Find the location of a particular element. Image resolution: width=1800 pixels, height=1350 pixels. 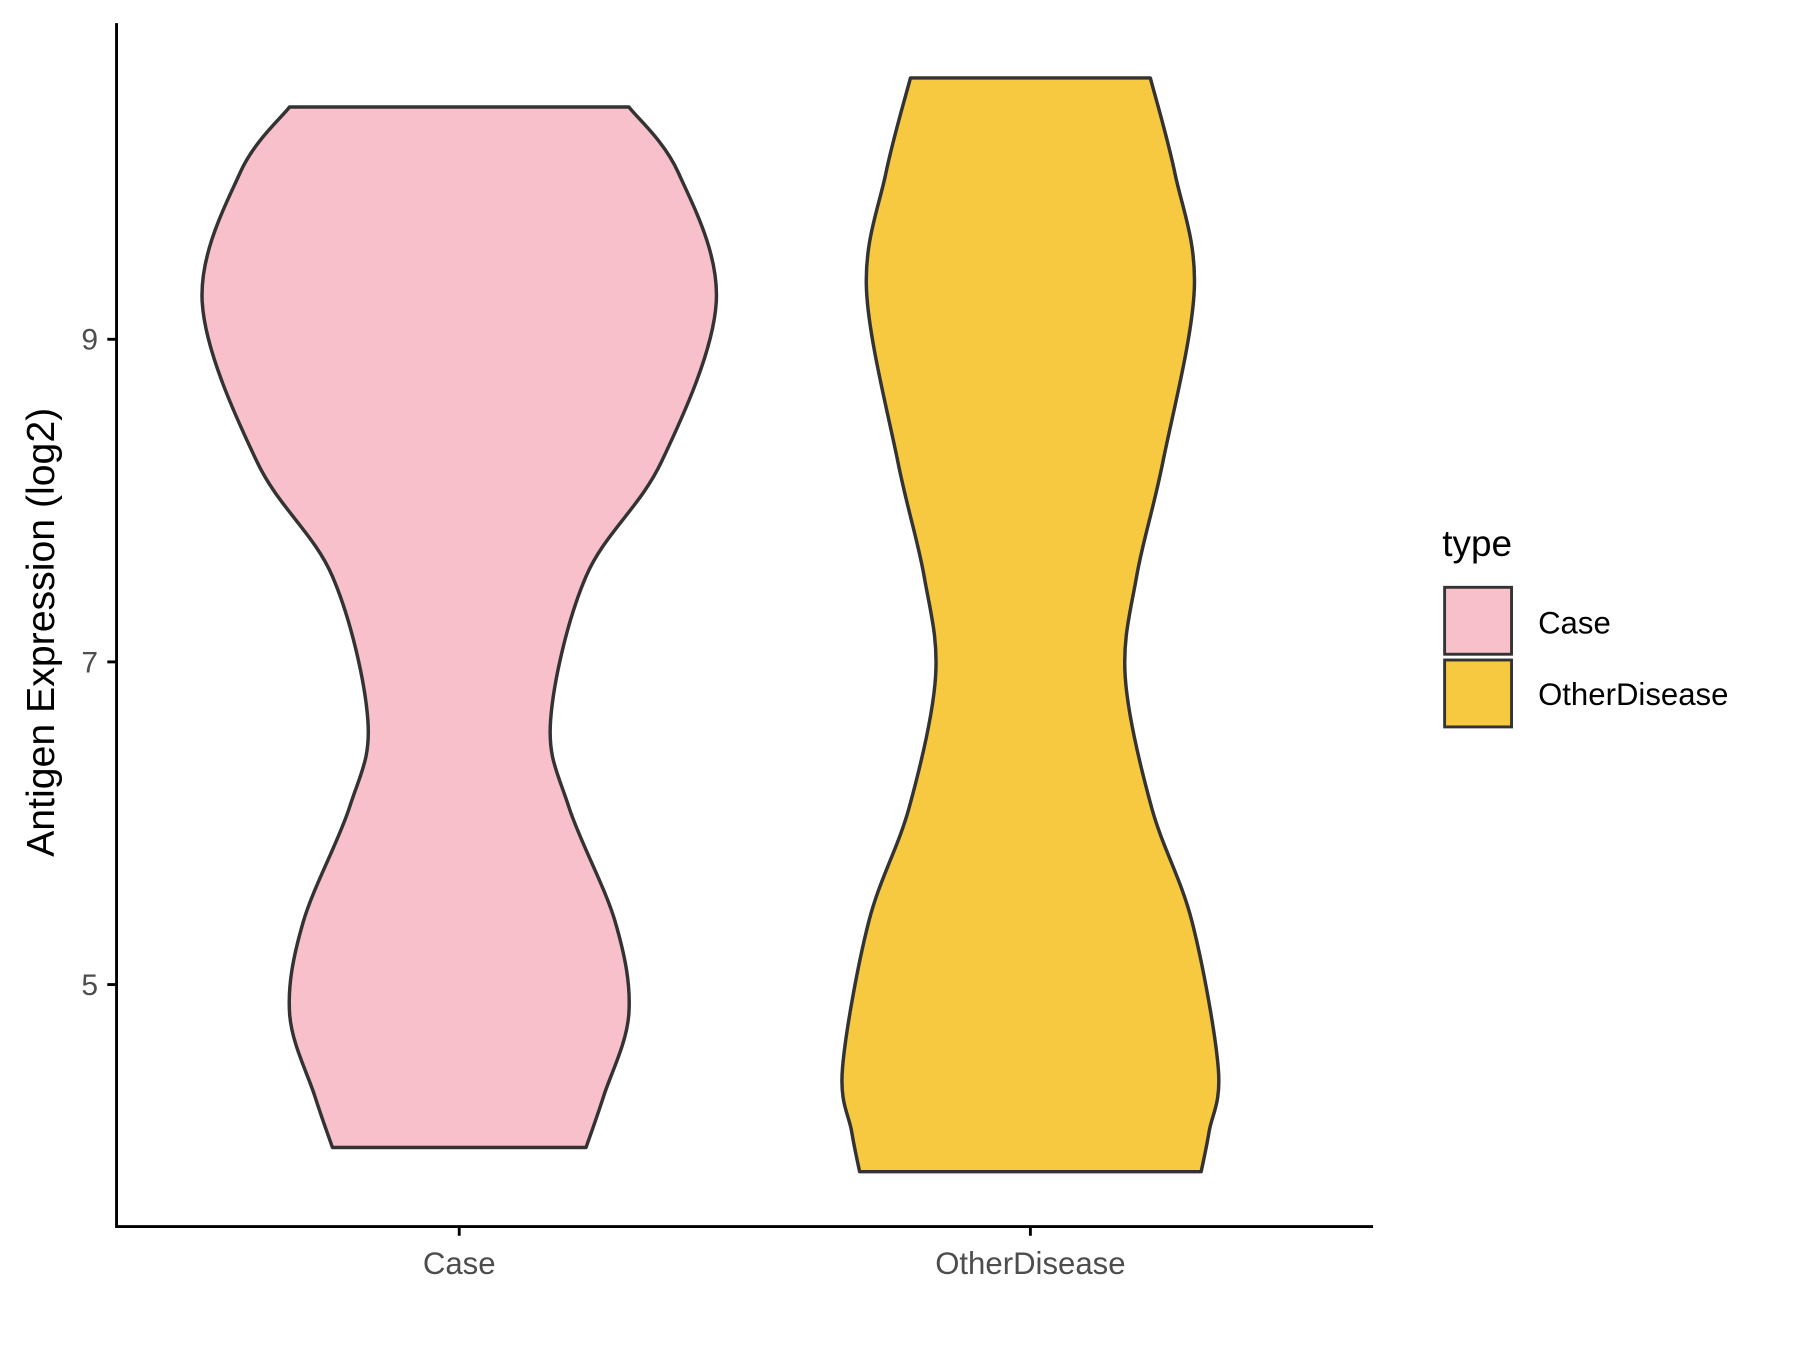

y-axis-label: Antigen Expression (log2) is located at coordinates (41, 632).